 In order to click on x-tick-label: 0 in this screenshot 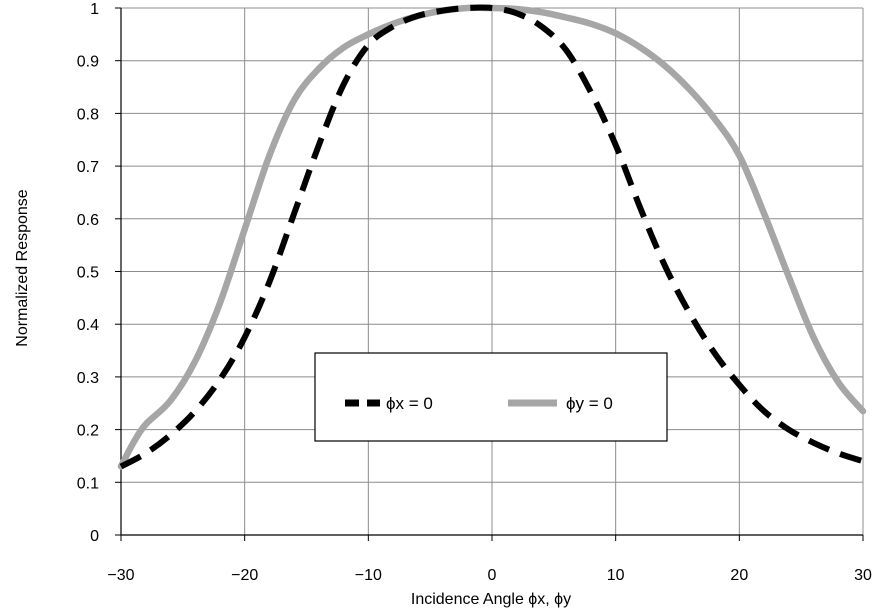, I will do `click(492, 575)`.